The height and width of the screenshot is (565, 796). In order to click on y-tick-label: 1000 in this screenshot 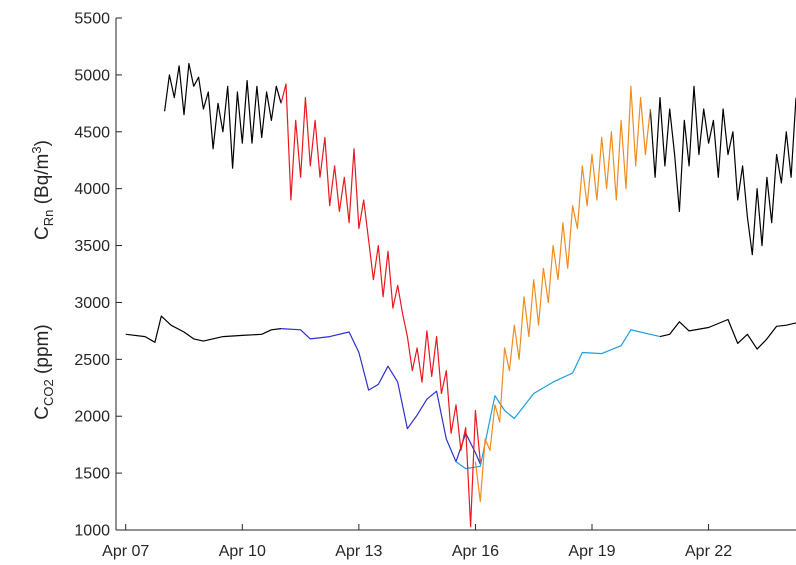, I will do `click(92, 531)`.